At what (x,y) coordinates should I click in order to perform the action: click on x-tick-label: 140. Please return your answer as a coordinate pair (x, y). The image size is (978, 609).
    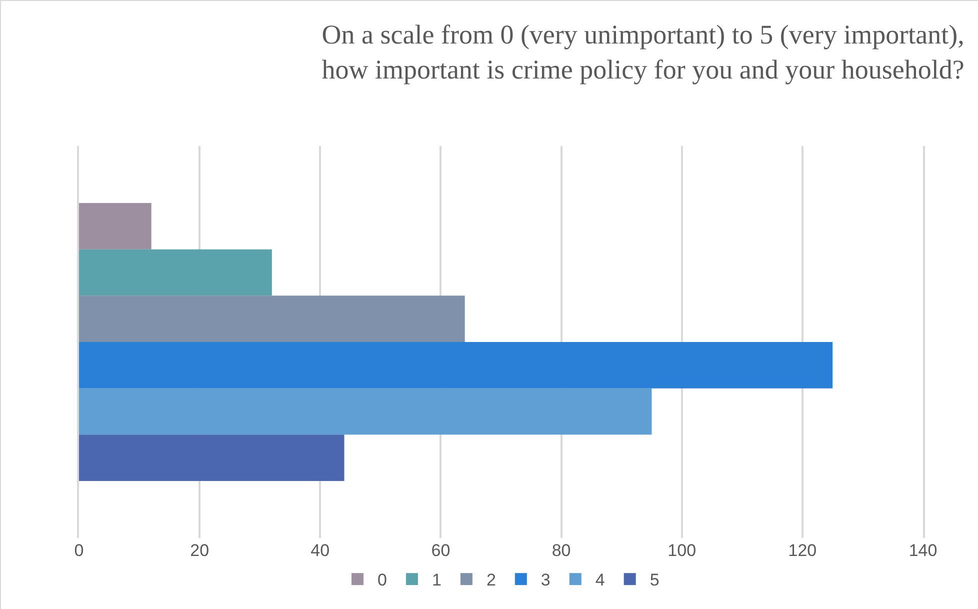
    Looking at the image, I should click on (923, 550).